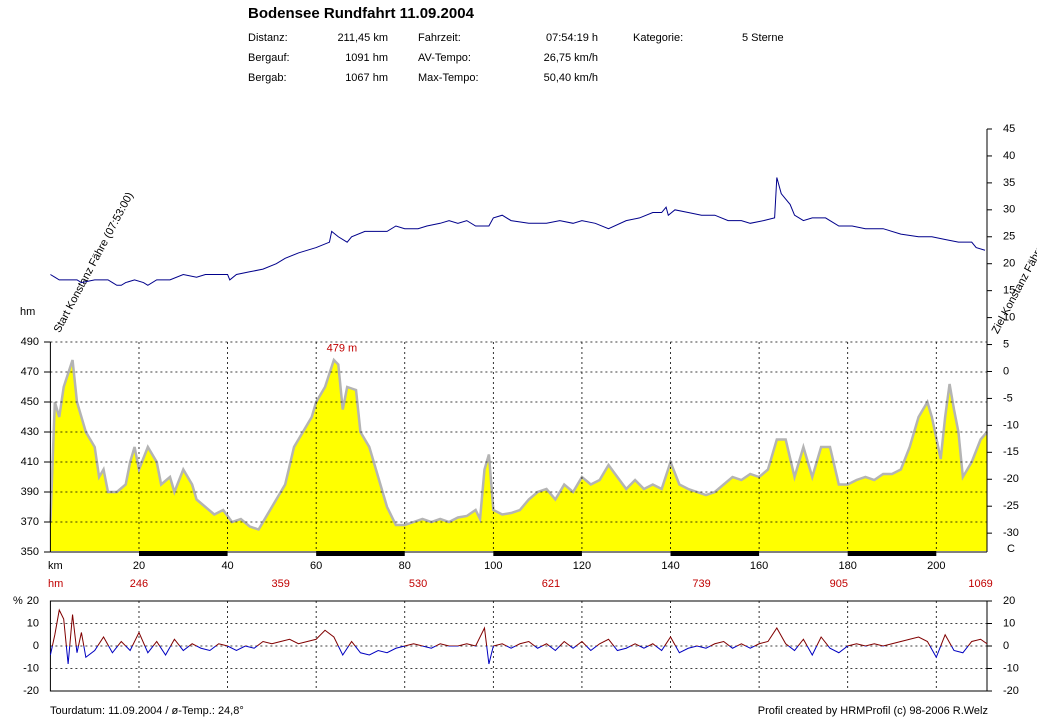  Describe the element at coordinates (30, 462) in the screenshot. I see `y-tick-label: 410` at that location.